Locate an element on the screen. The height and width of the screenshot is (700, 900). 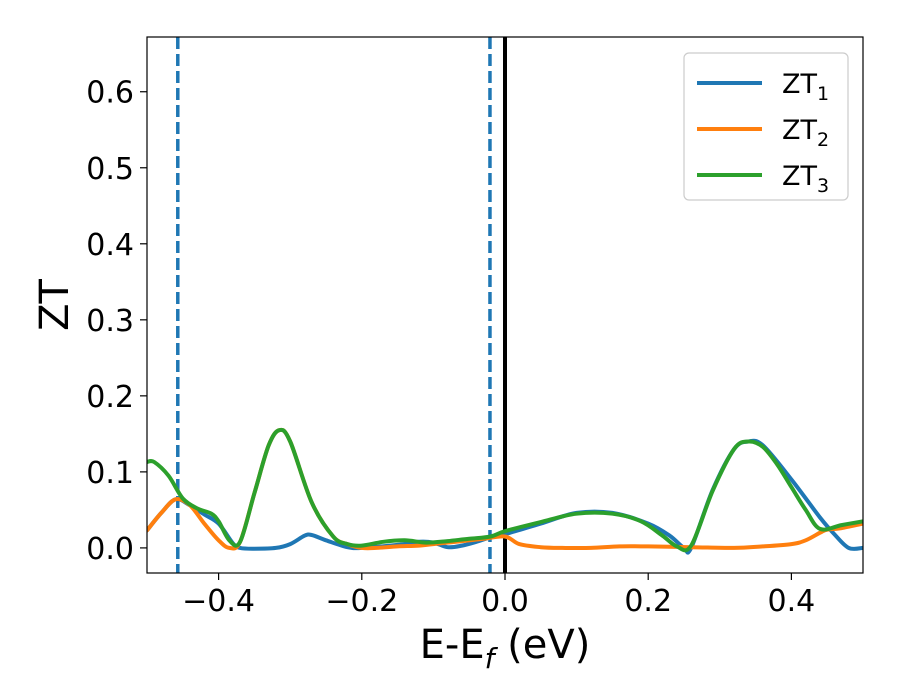
y-tick-label: 0.6 is located at coordinates (110, 93).